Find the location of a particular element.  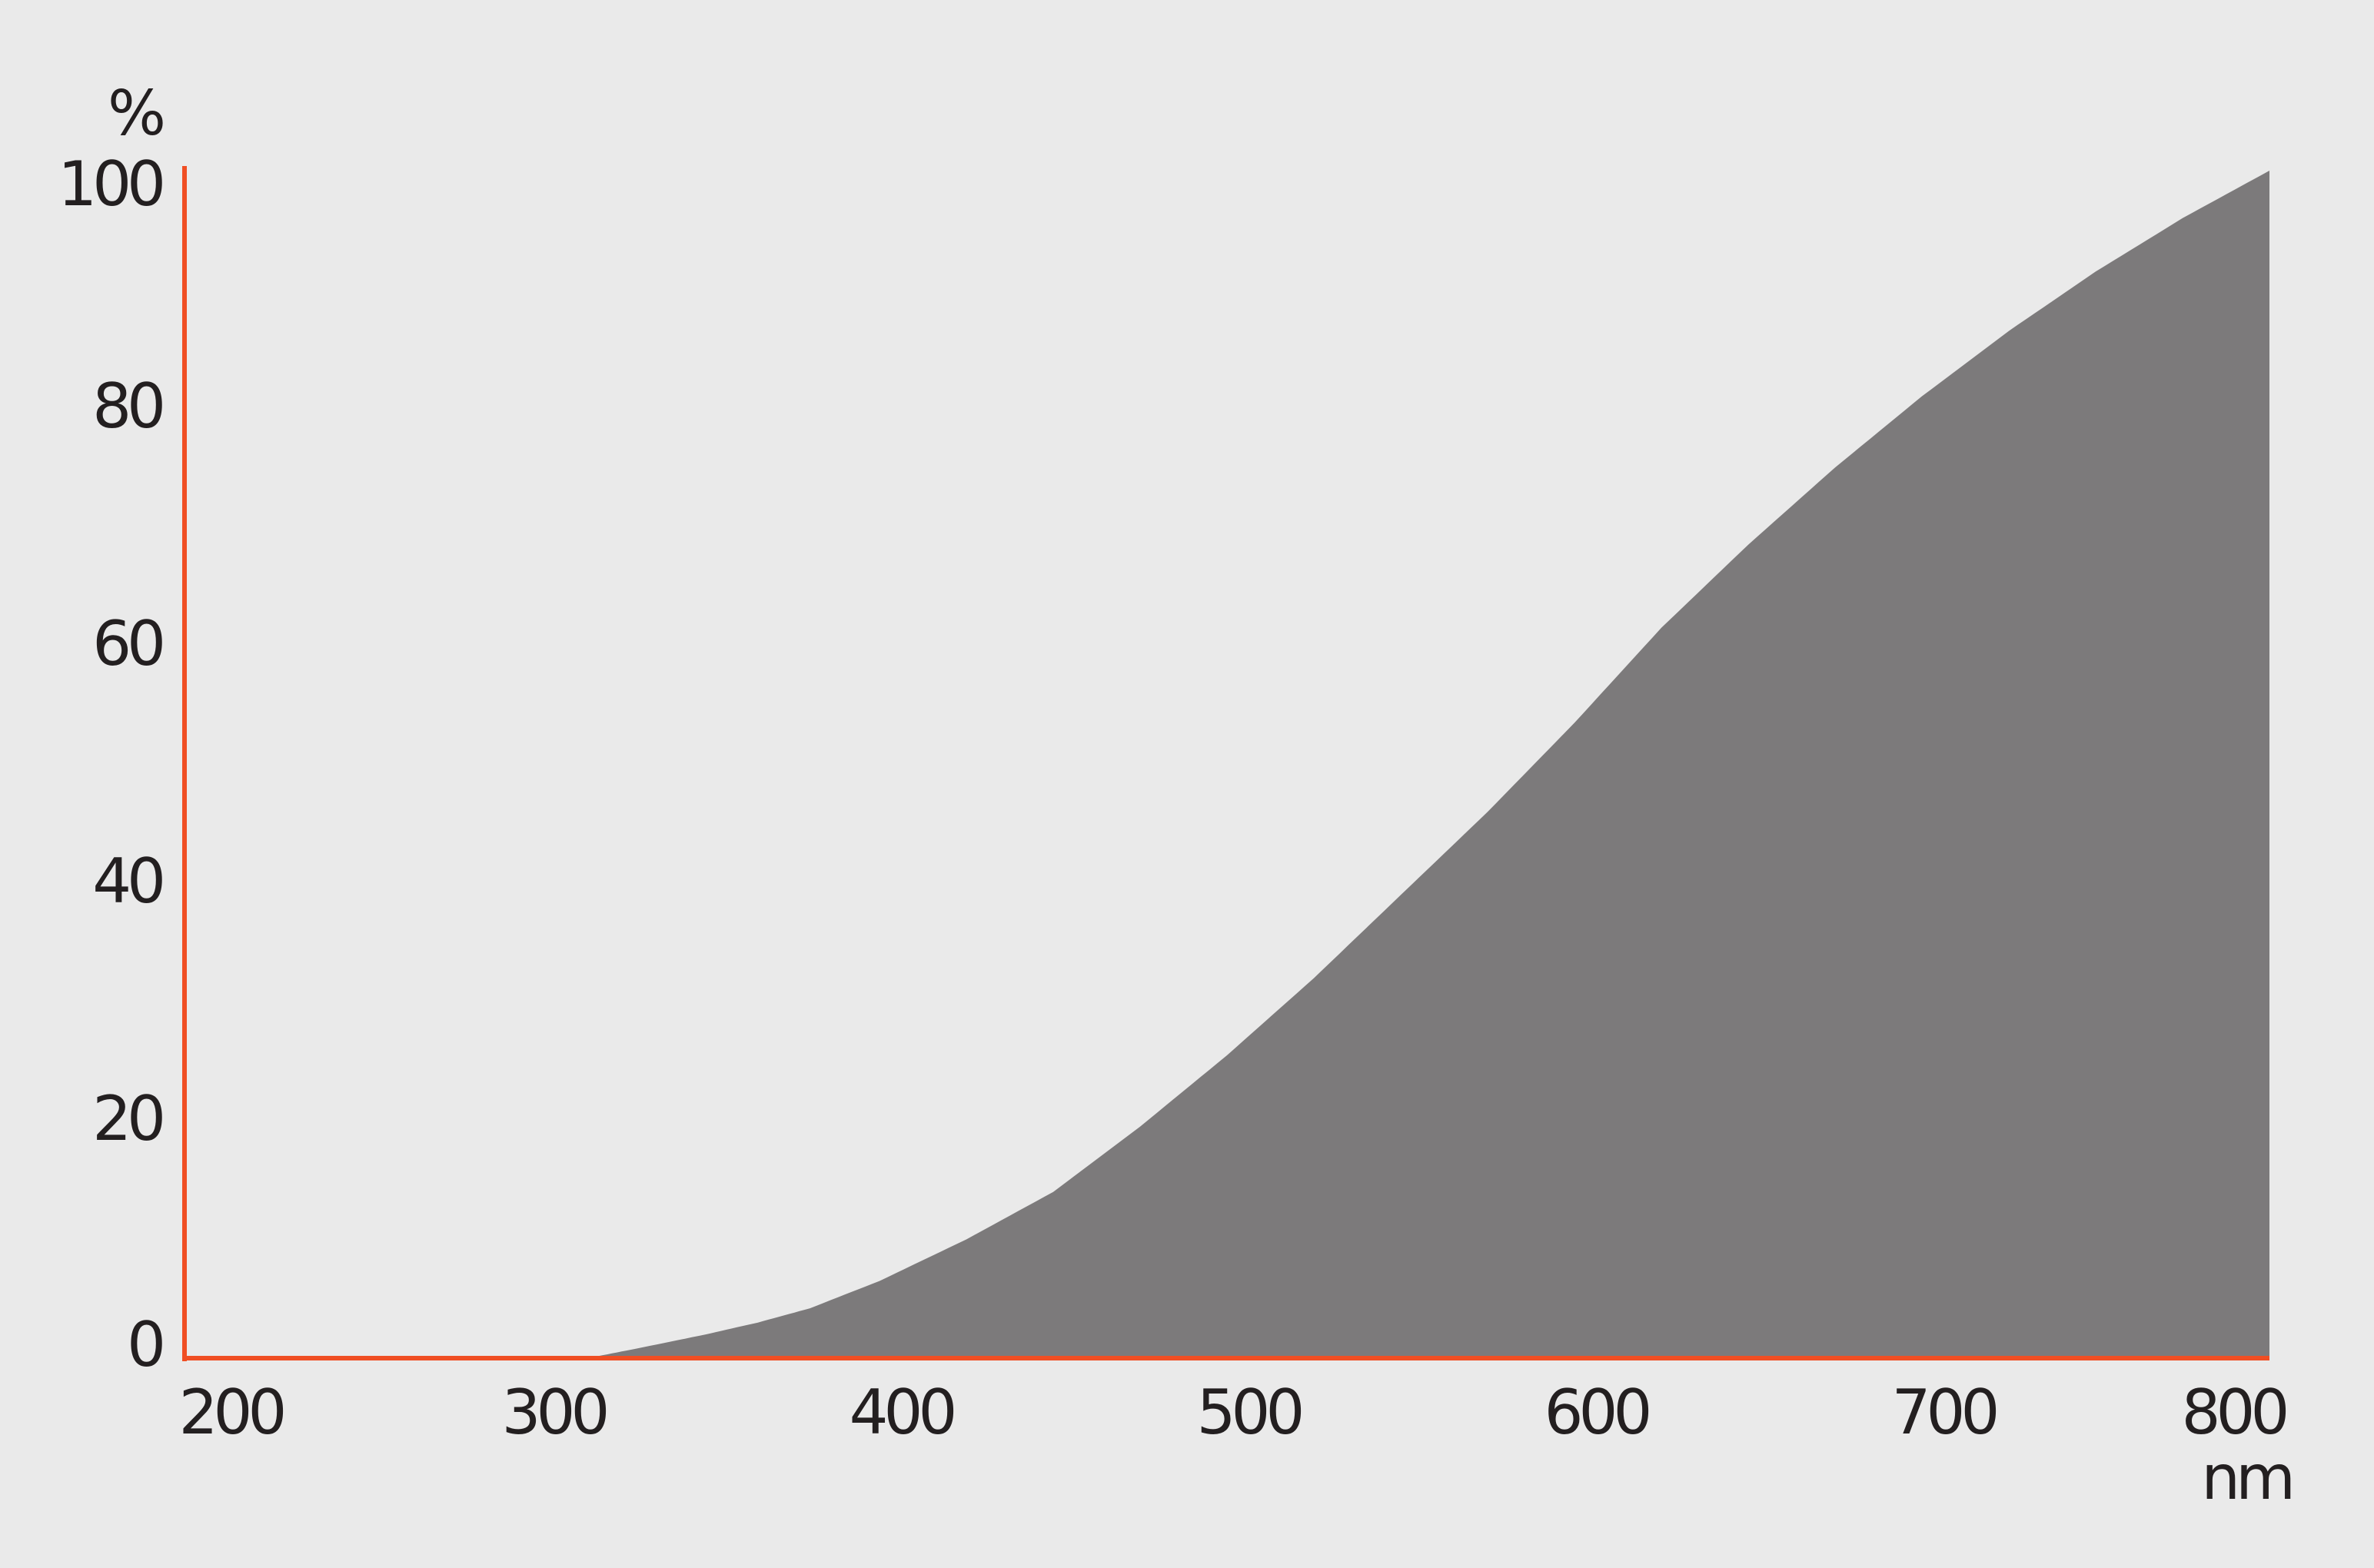

y-tick-label: 20 is located at coordinates (127, 1118).